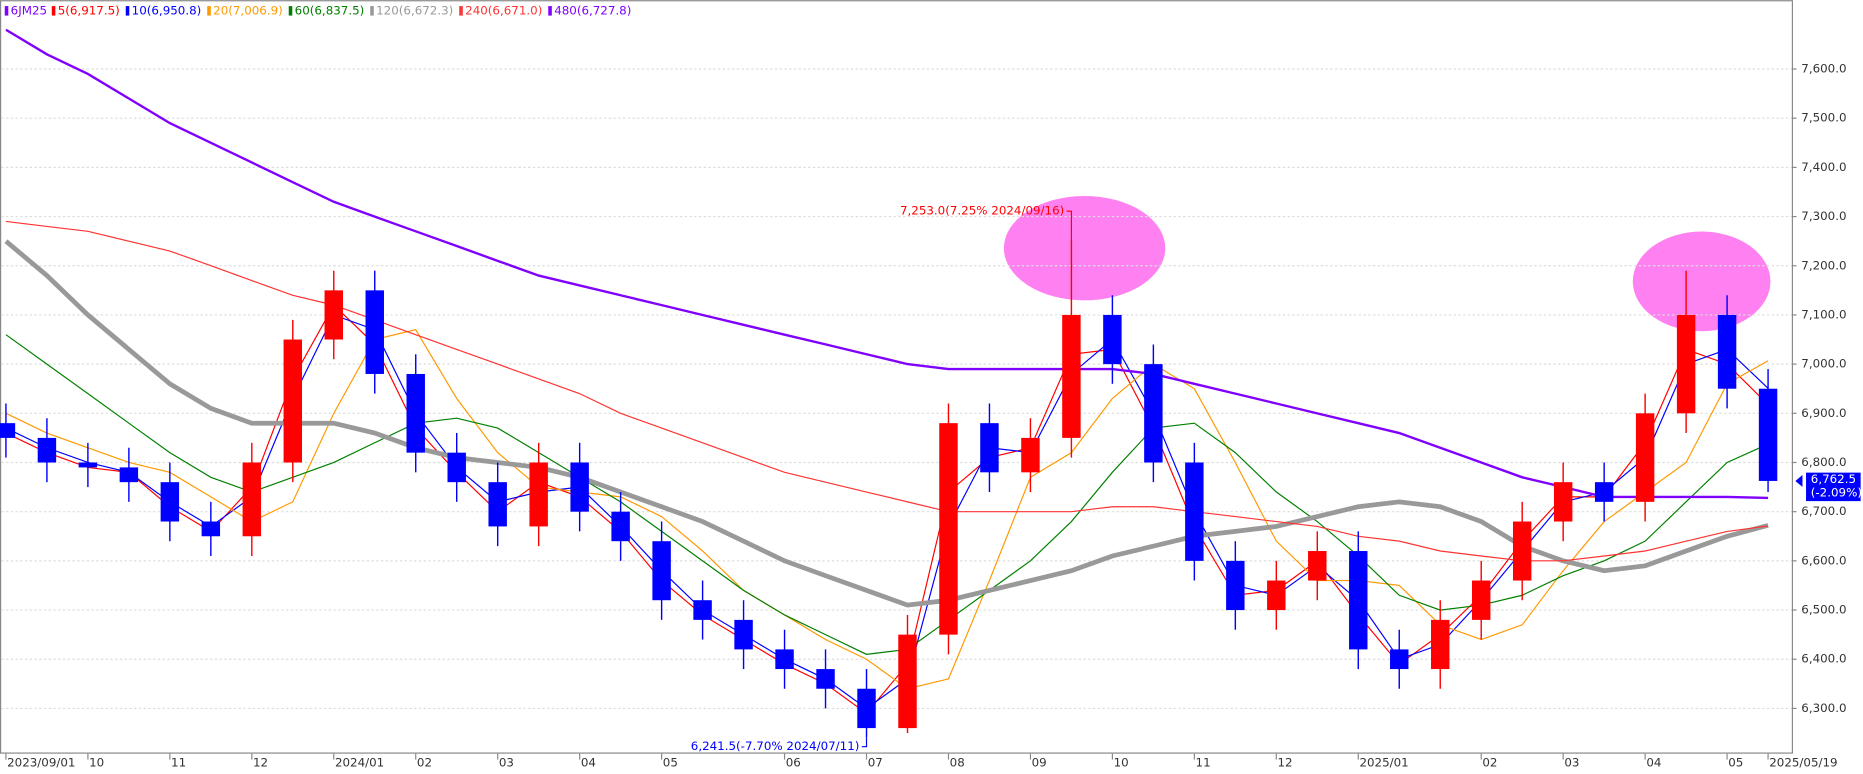 The width and height of the screenshot is (1863, 774). I want to click on price-tag-value: 6,762.5, so click(1833, 479).